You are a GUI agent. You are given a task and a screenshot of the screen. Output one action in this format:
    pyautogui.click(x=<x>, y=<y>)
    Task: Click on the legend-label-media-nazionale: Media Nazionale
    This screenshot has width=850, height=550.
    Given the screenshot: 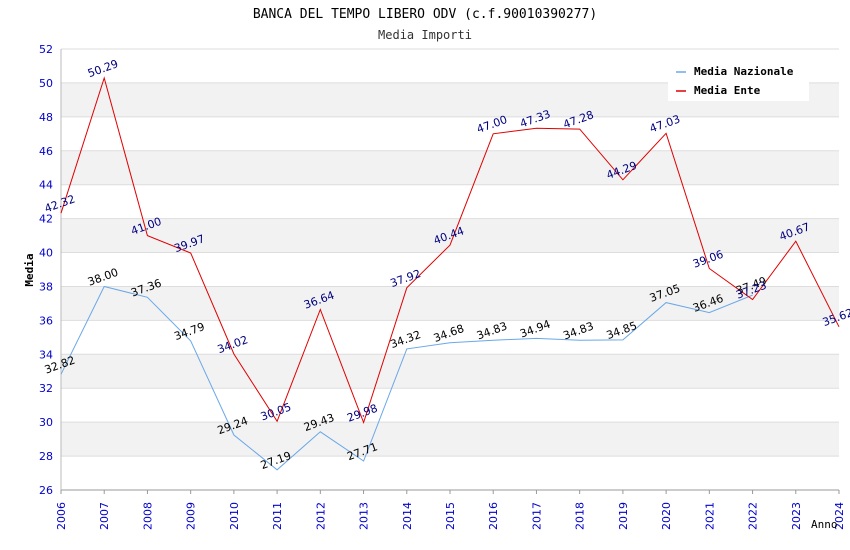 What is the action you would take?
    pyautogui.click(x=744, y=71)
    